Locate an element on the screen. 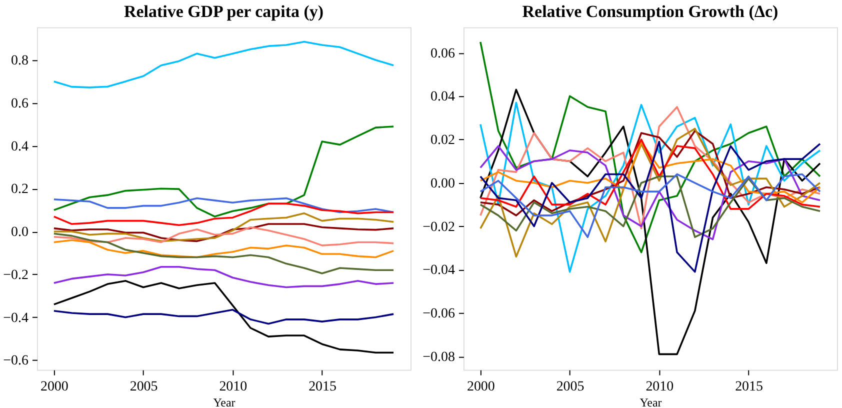 This screenshot has width=842, height=408. y-tick-label: −0.04 is located at coordinates (438, 270).